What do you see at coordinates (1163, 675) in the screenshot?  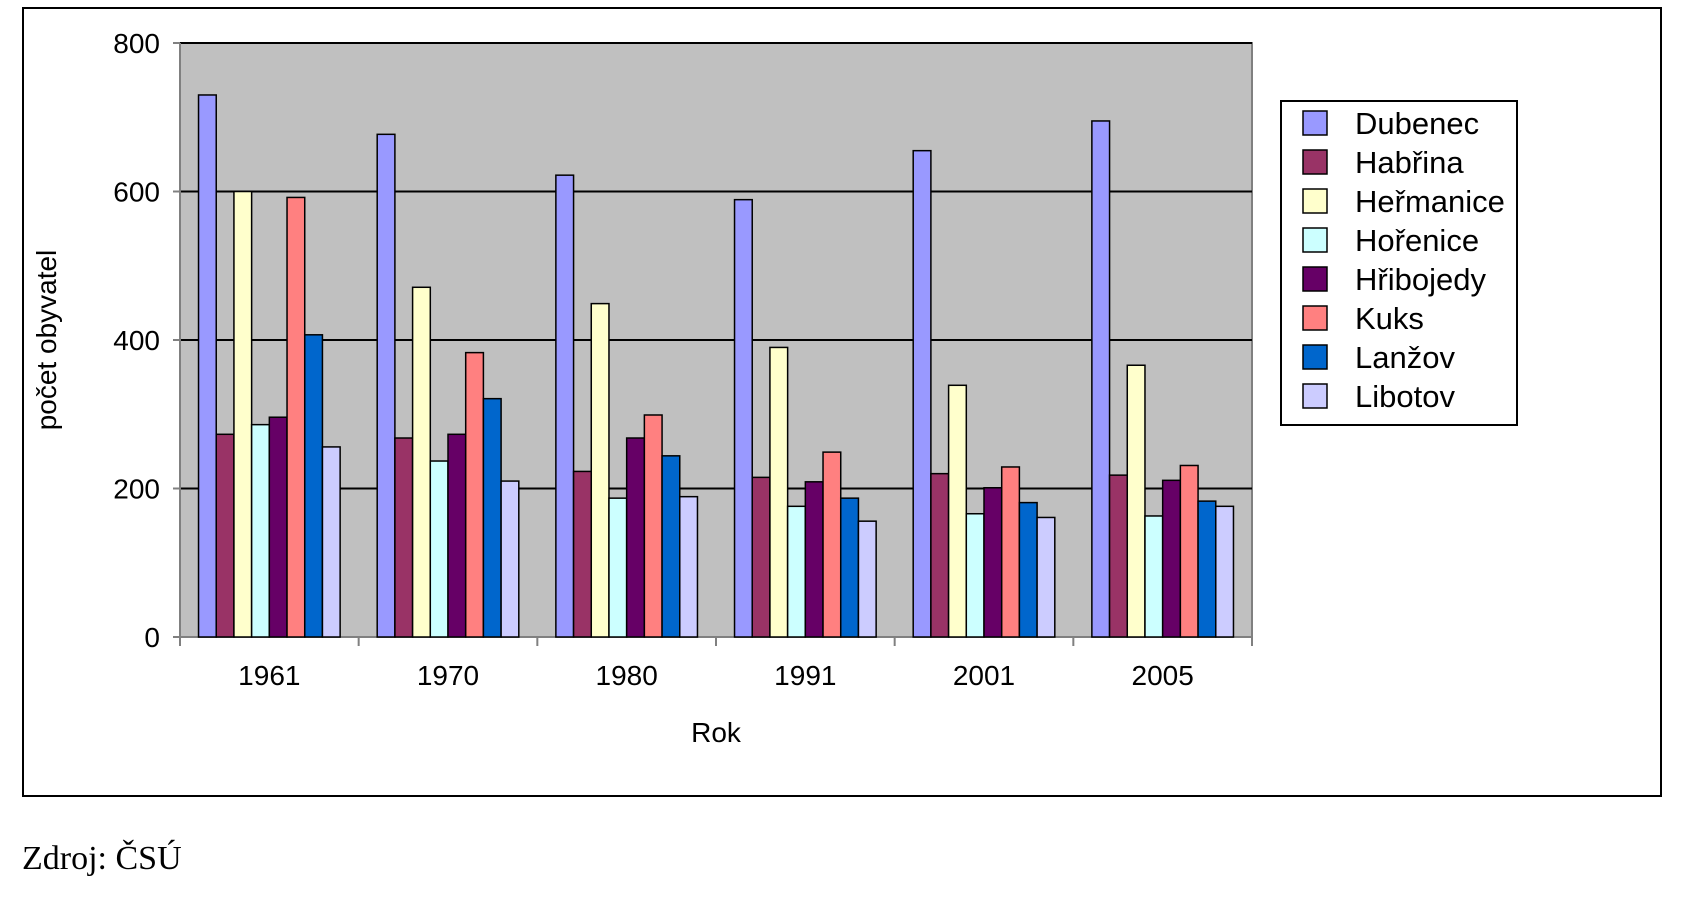 I see `x-tick-label: 2005` at bounding box center [1163, 675].